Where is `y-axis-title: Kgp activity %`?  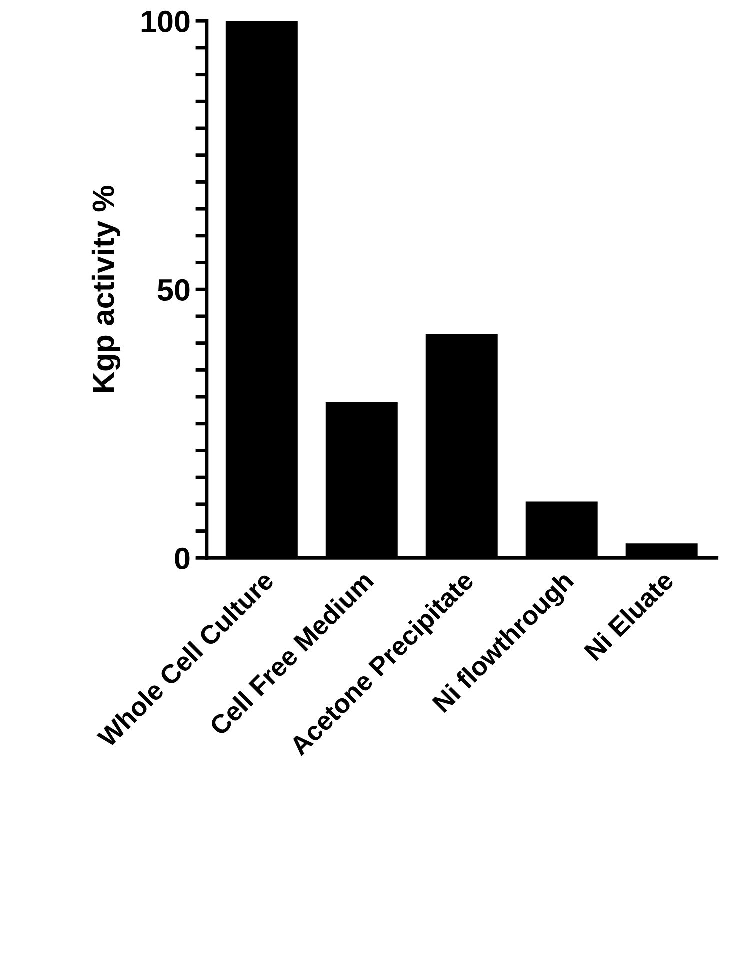 y-axis-title: Kgp activity % is located at coordinates (106, 289).